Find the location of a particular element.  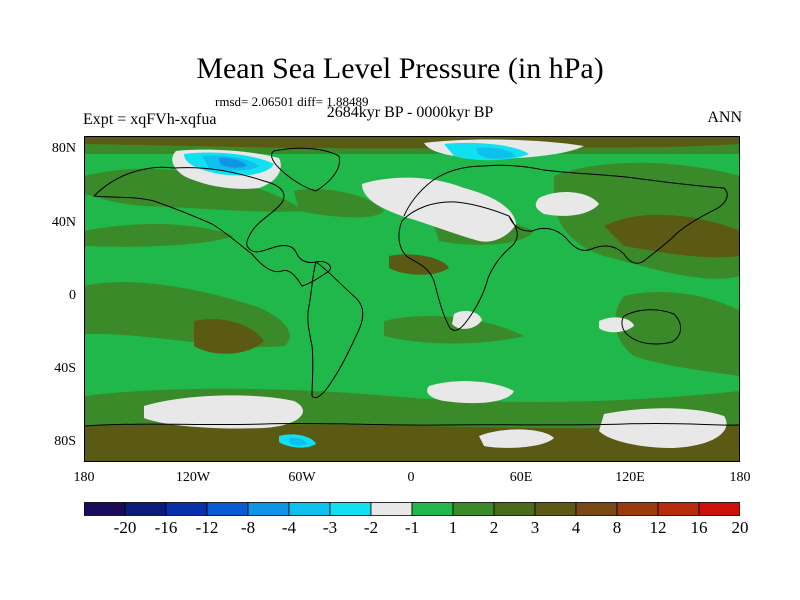

lat-label-40s: 40S is located at coordinates (65, 368).